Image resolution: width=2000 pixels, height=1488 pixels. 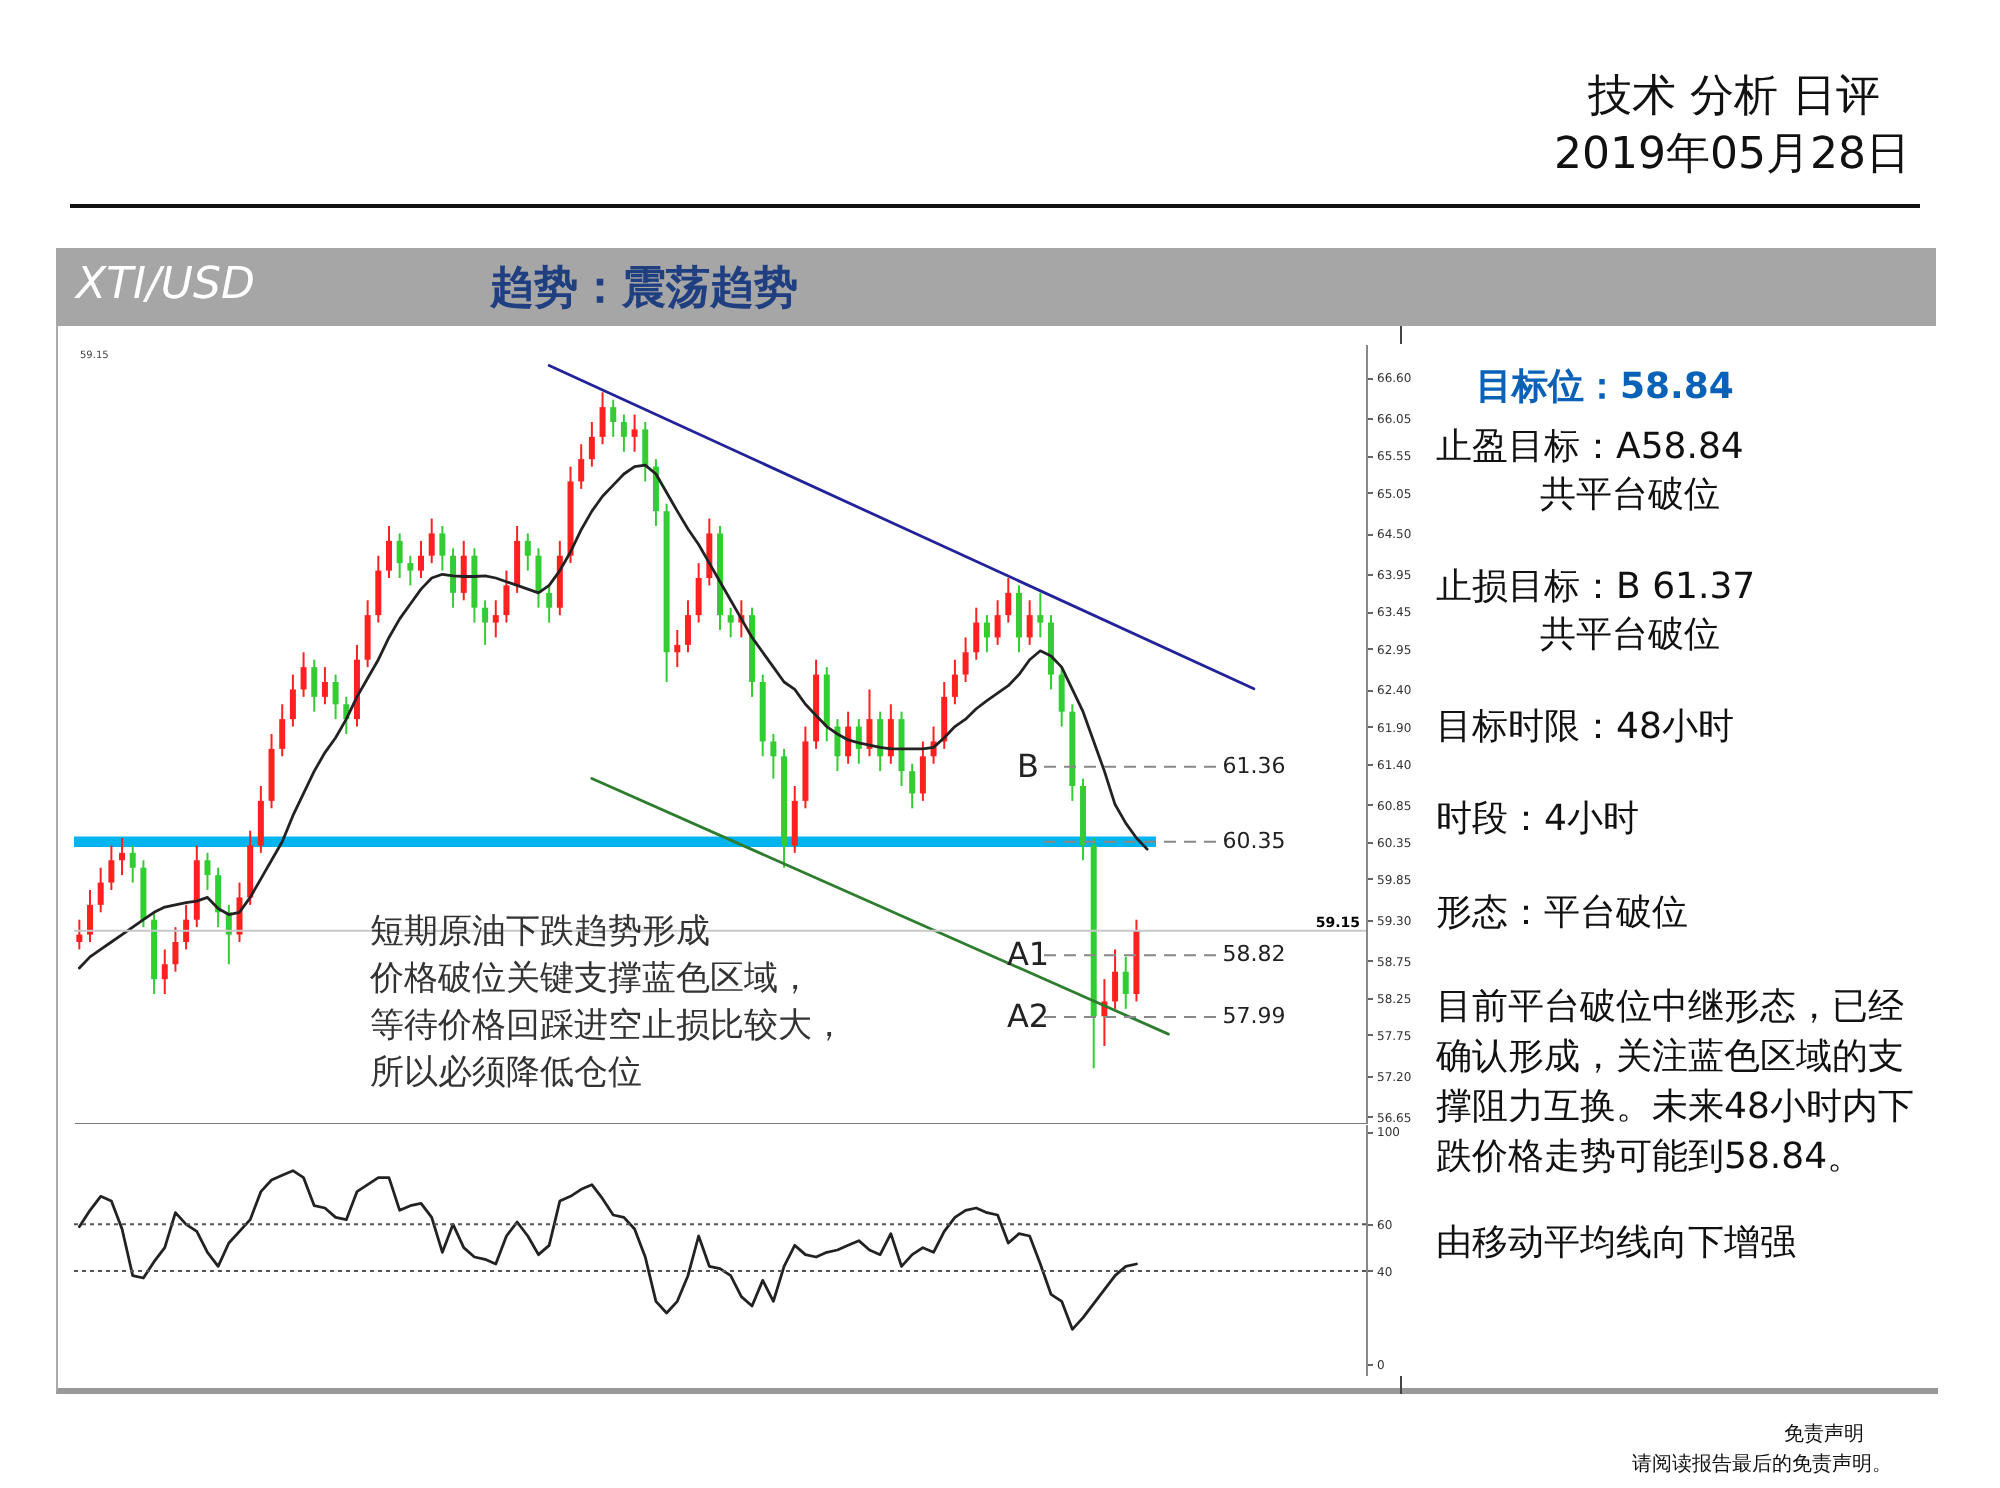 What do you see at coordinates (644, 290) in the screenshot?
I see `chart-subtitle: 趋势：震荡趋势` at bounding box center [644, 290].